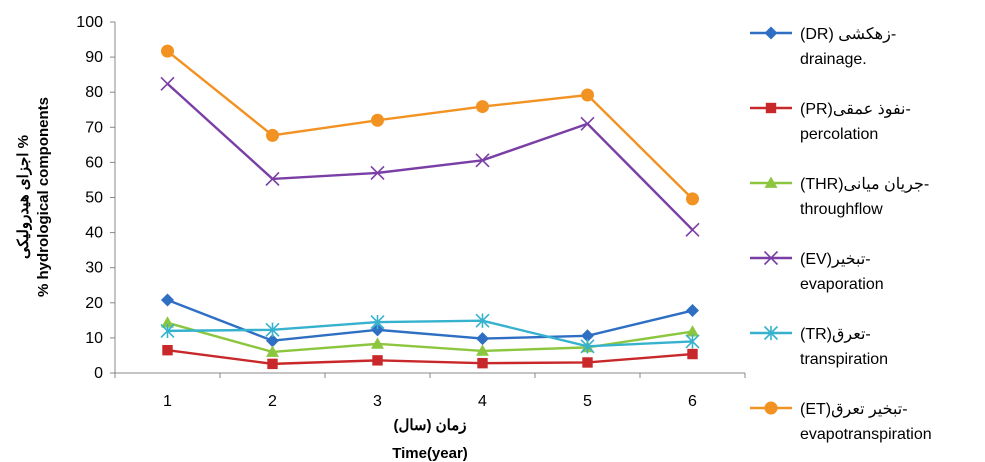 The width and height of the screenshot is (985, 462). I want to click on legend-item: (ET)تبخیر تعرق-evapotranspiration, so click(841, 422).